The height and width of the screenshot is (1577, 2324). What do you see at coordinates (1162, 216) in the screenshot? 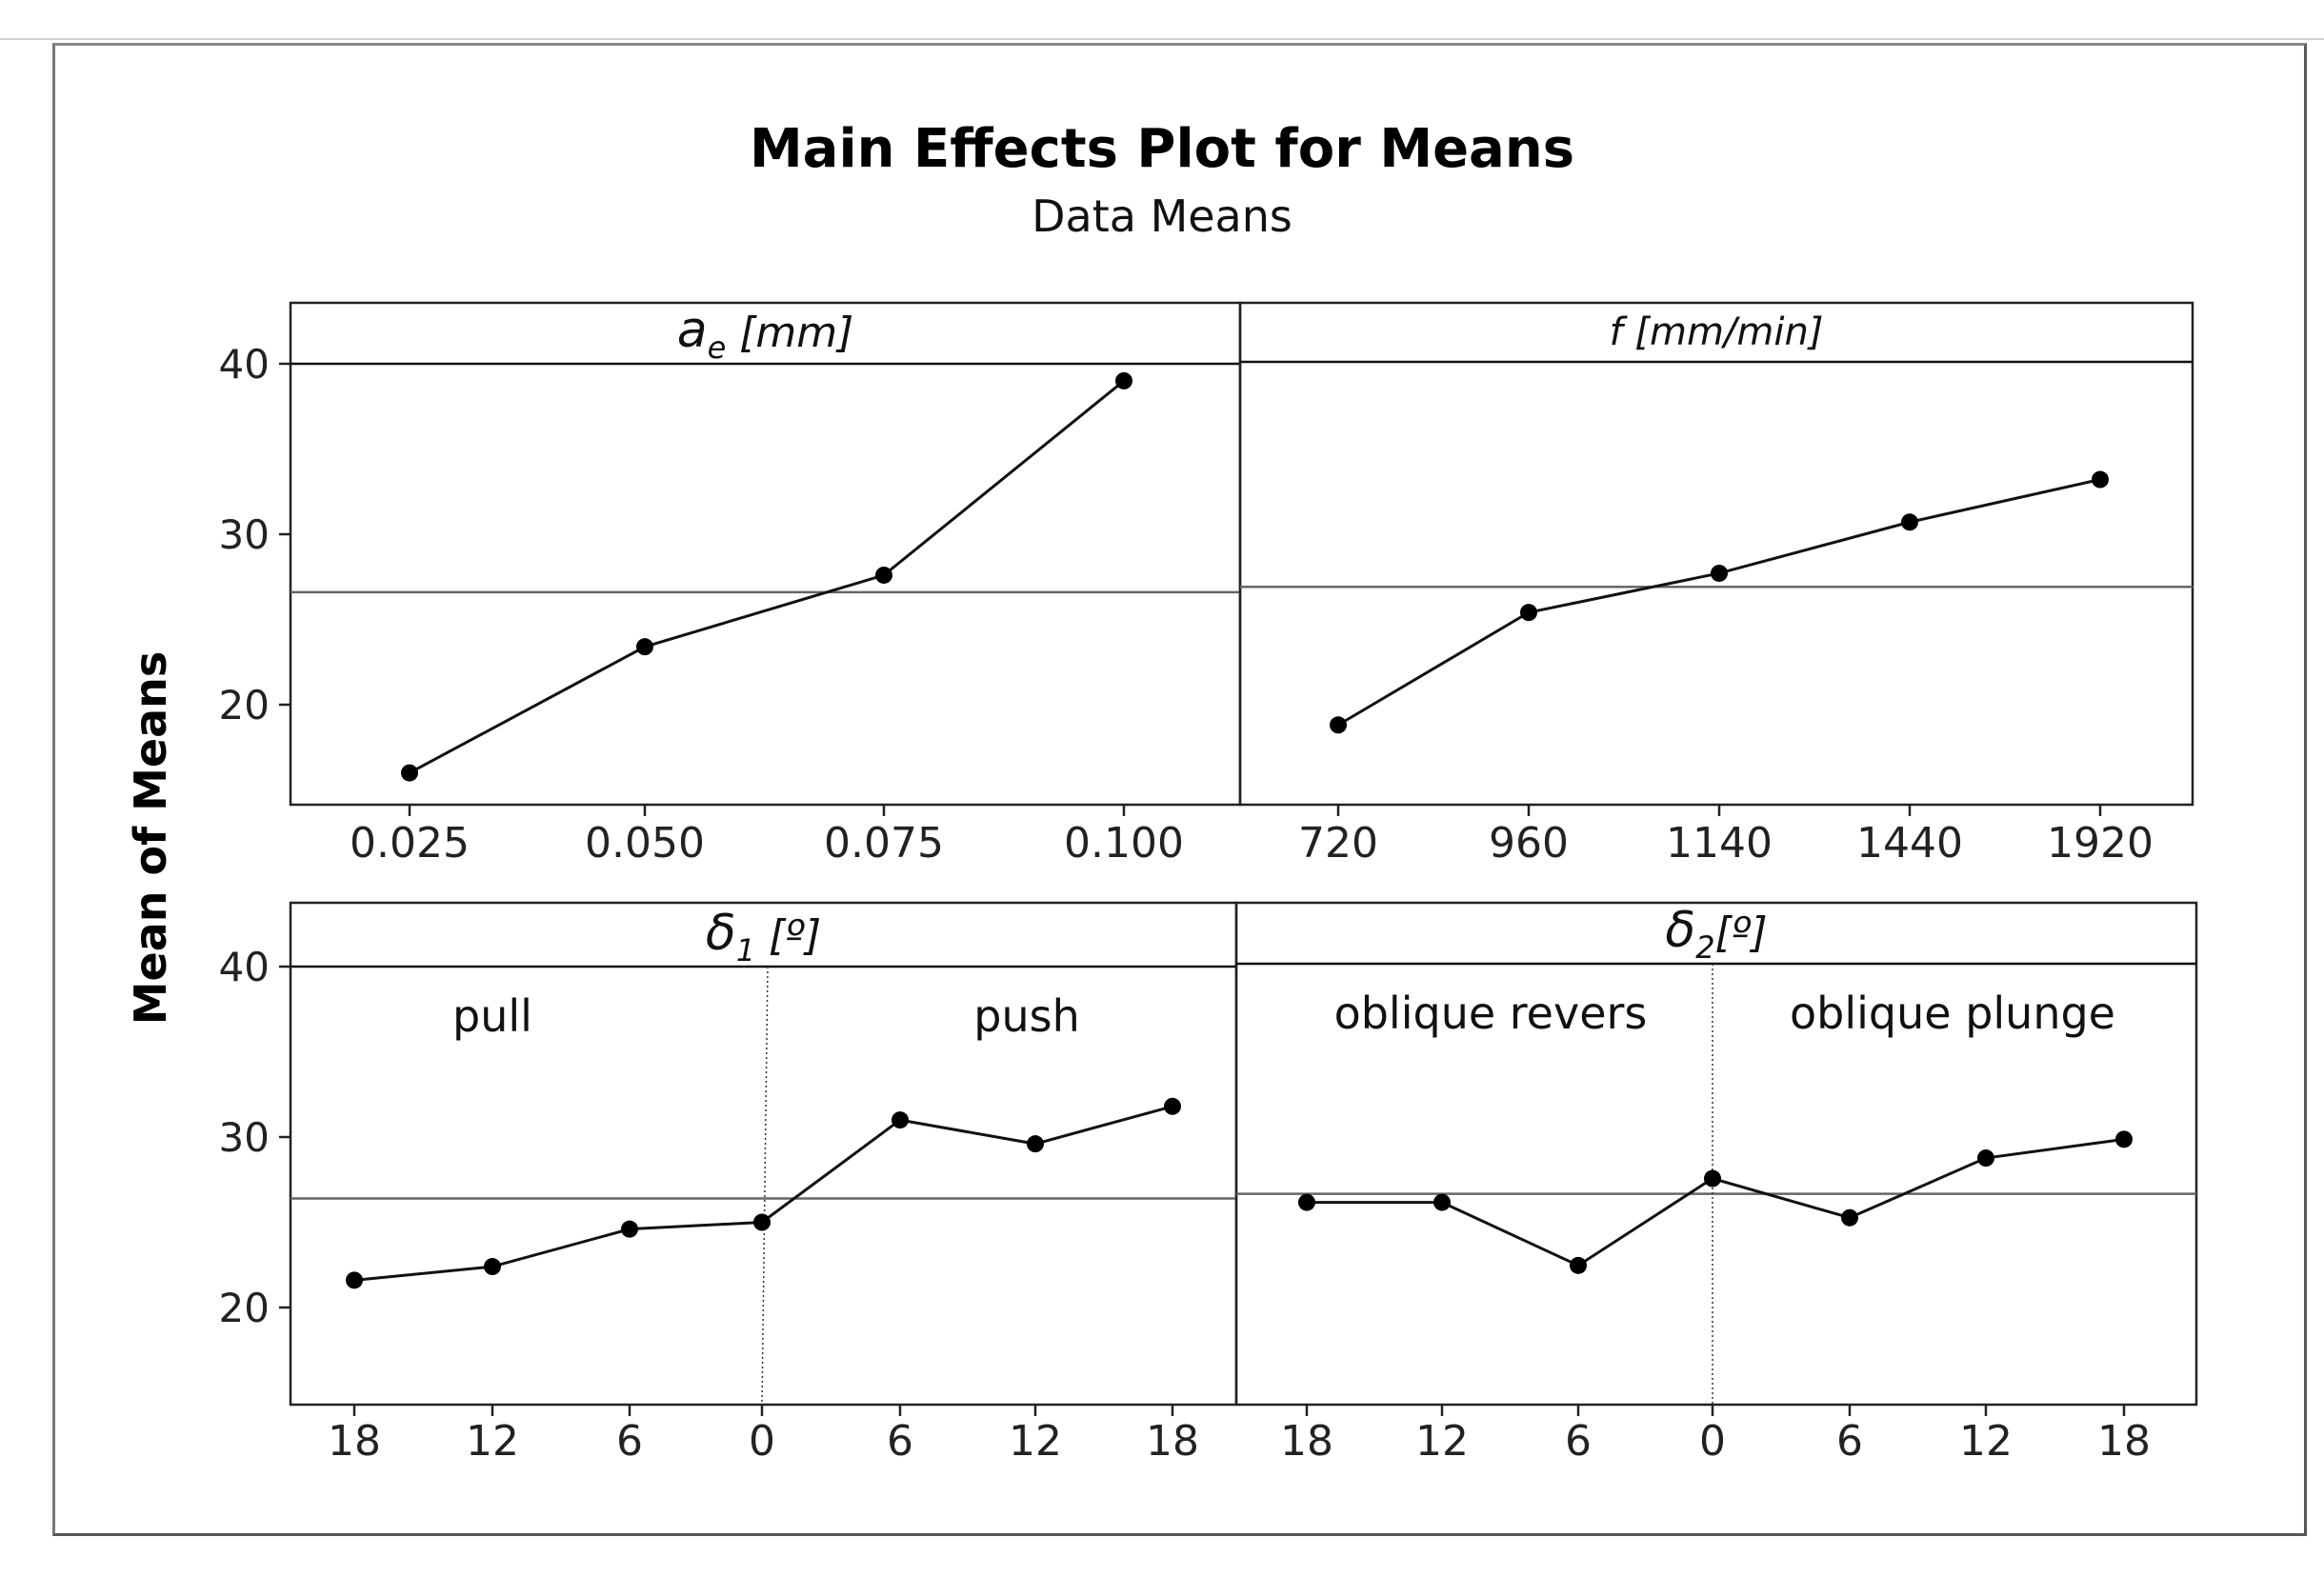
I see `chart-subtitle: Data Means` at bounding box center [1162, 216].